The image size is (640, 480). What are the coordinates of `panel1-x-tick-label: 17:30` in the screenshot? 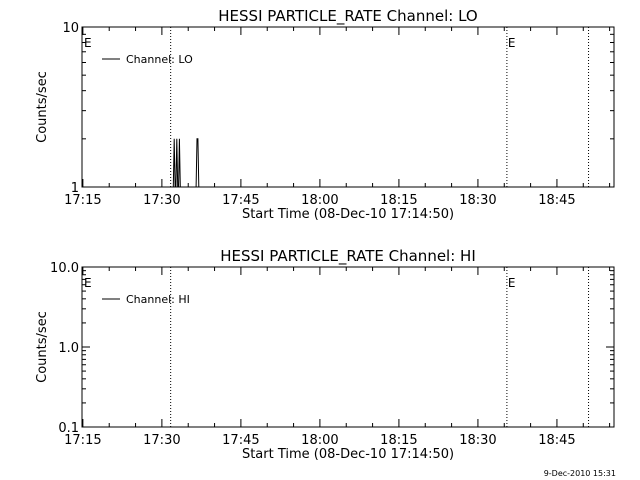 It's located at (161, 200).